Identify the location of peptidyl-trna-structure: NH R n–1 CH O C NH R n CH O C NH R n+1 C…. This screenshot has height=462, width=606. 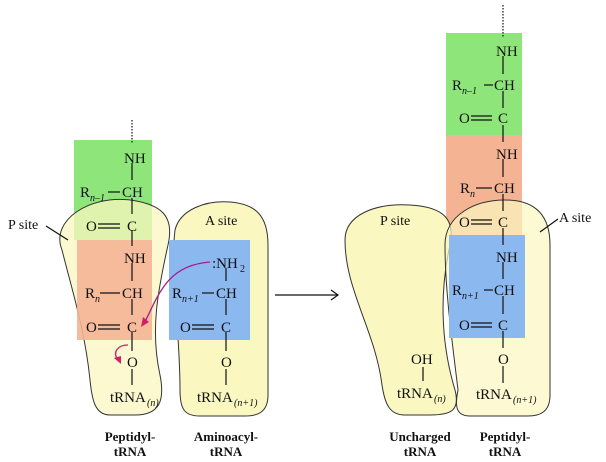
(494, 225).